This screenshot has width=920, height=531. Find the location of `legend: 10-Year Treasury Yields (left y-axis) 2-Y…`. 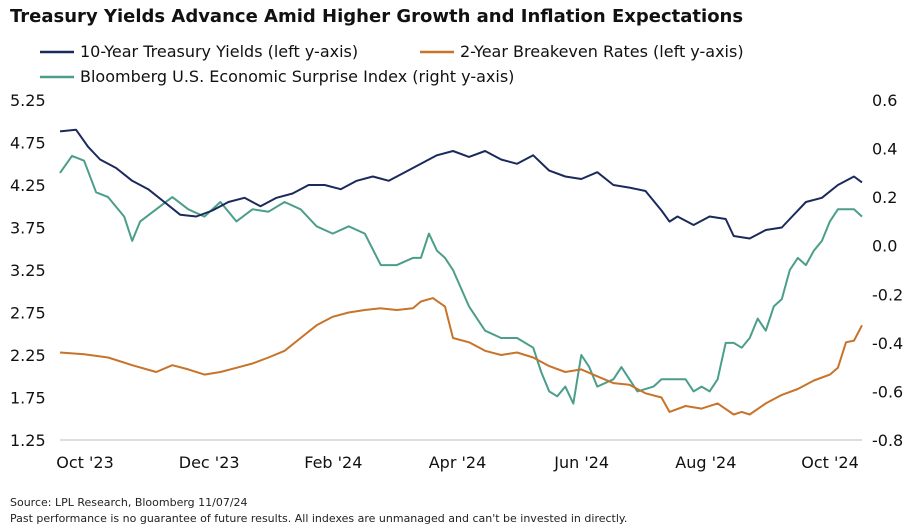

legend: 10-Year Treasury Yields (left y-axis) 2-Y… is located at coordinates (392, 64).